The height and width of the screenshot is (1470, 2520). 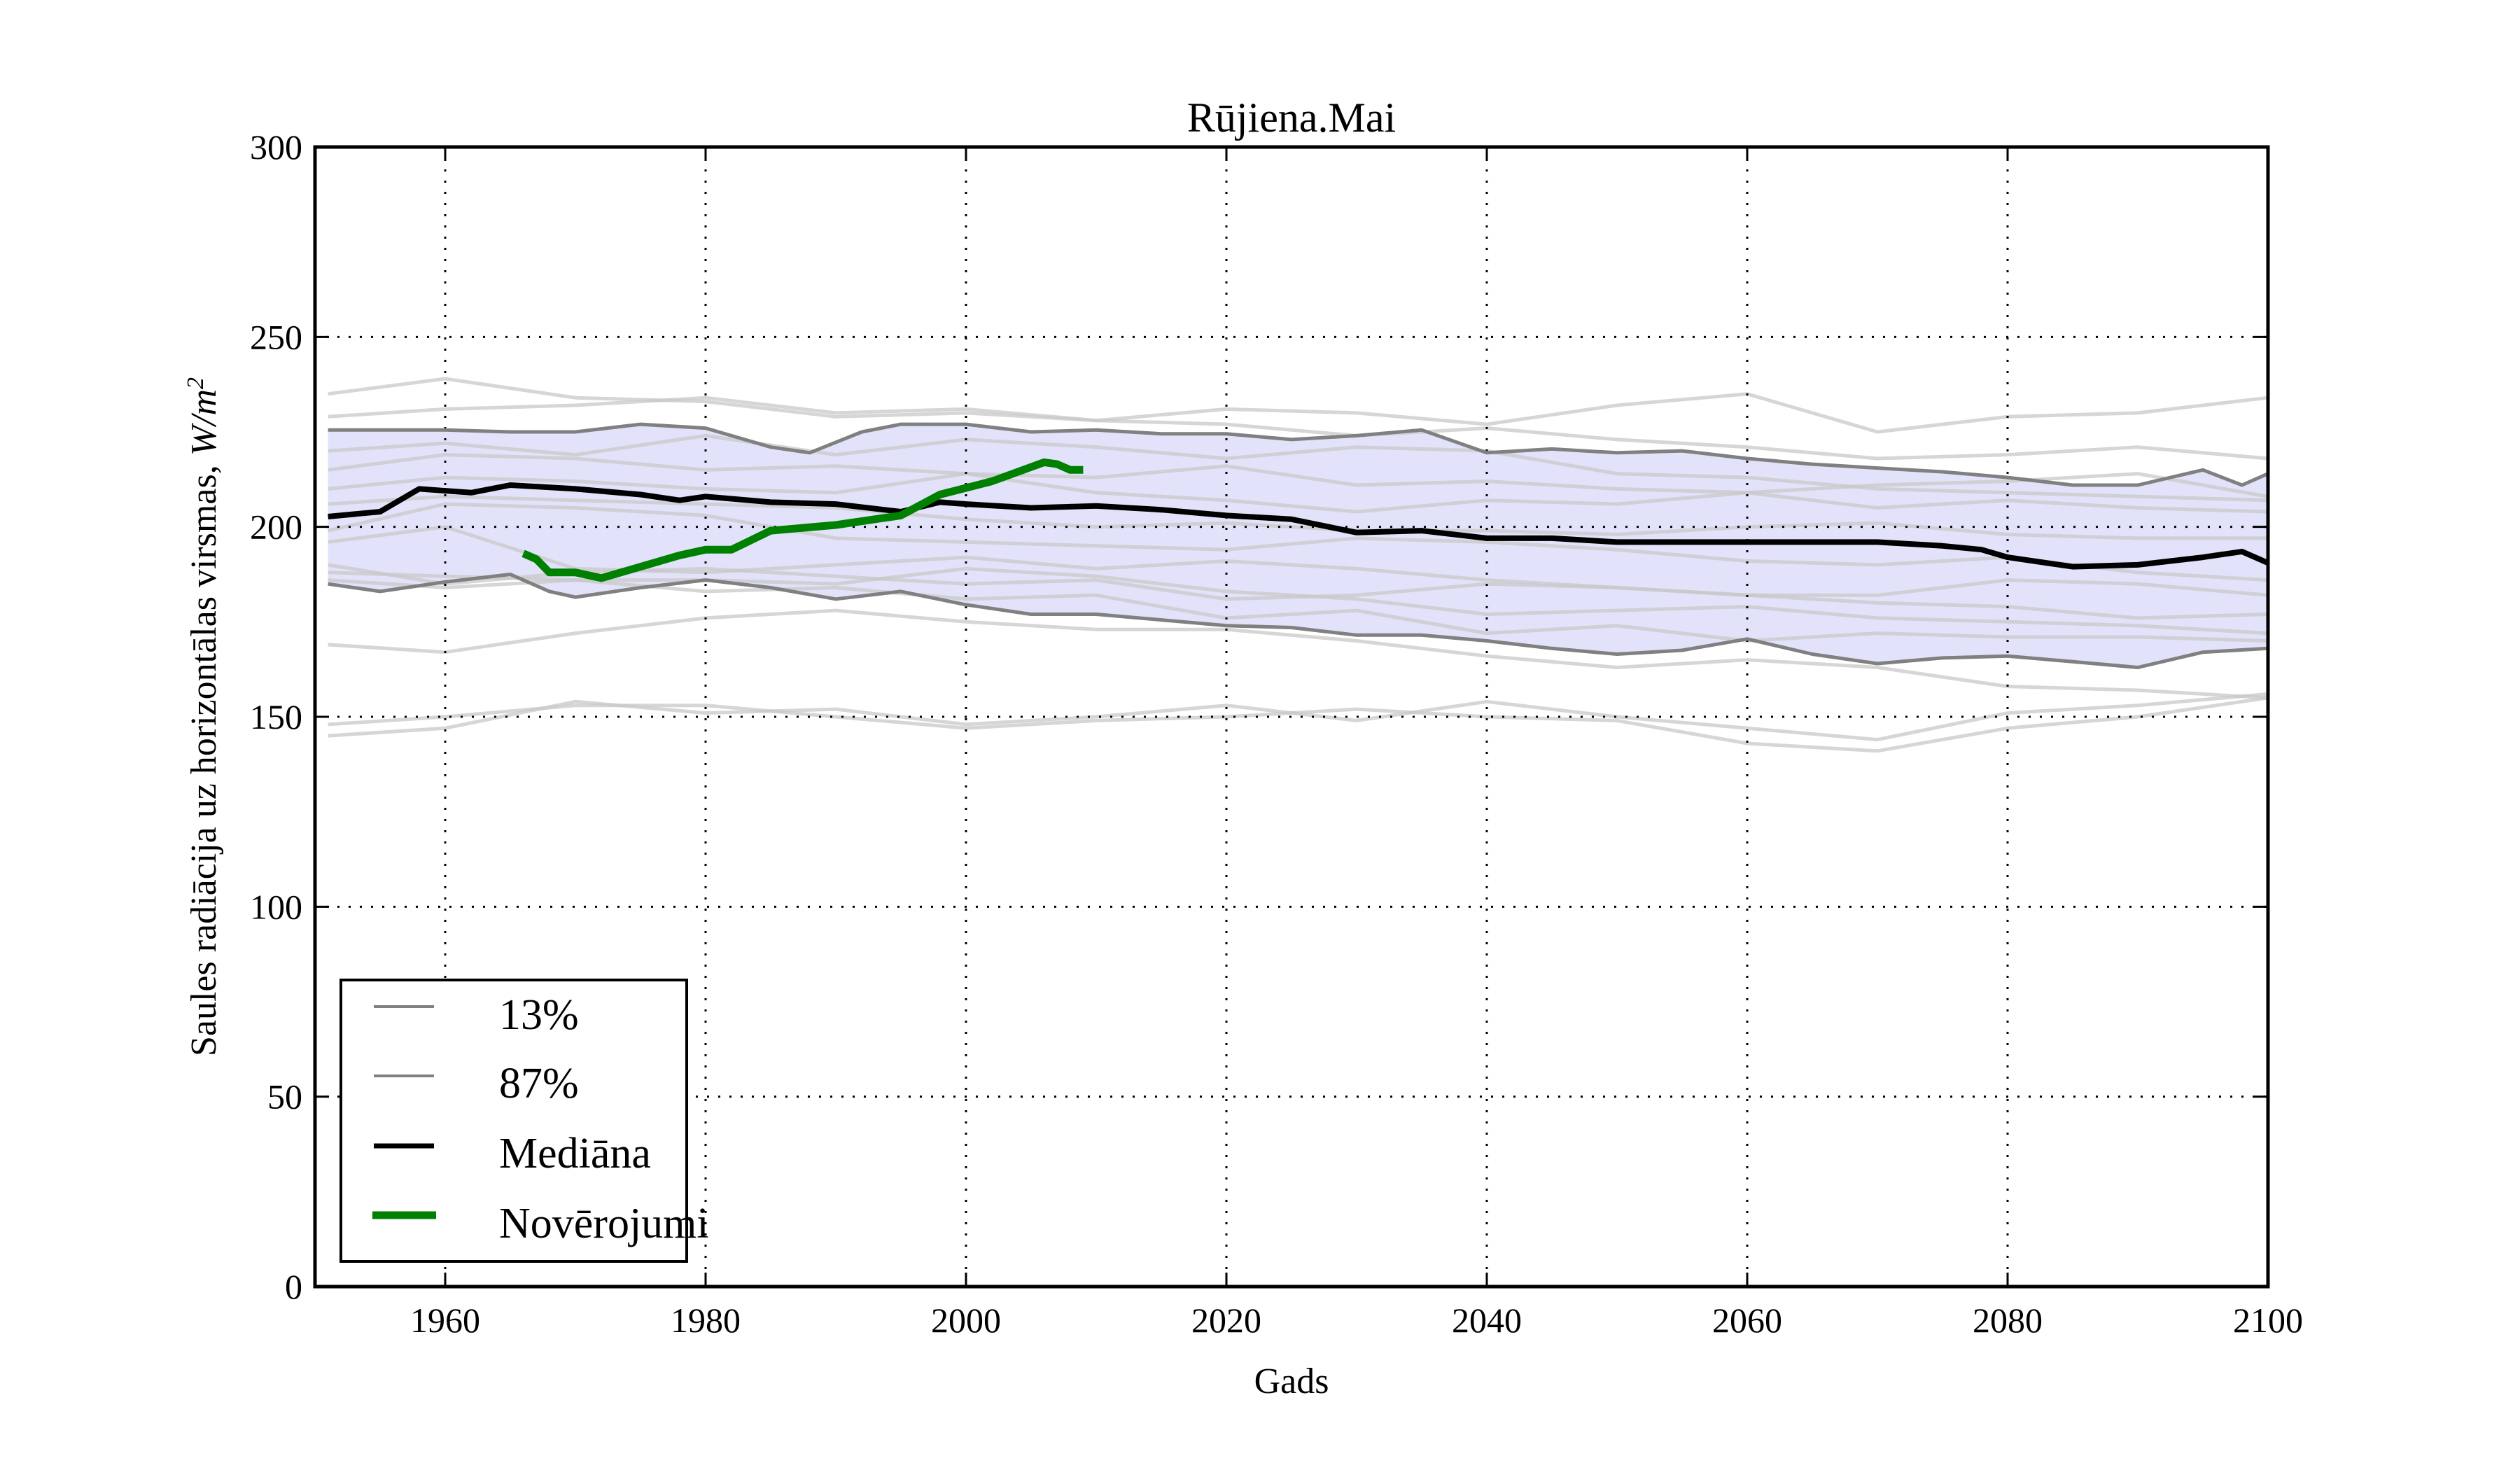 I want to click on series-line-observations, so click(x=803, y=520).